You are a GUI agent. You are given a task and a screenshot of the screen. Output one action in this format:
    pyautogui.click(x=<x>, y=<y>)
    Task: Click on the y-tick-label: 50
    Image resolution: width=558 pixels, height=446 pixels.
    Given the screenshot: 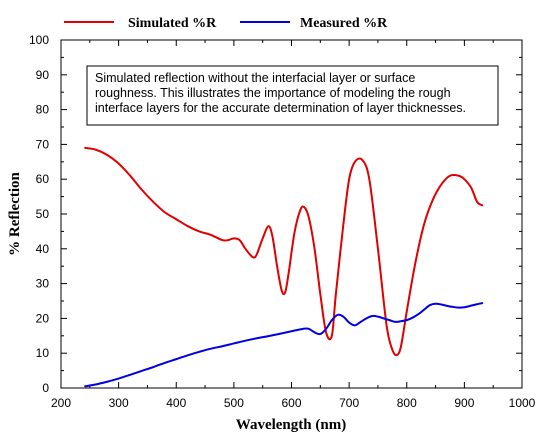 What is the action you would take?
    pyautogui.click(x=43, y=214)
    